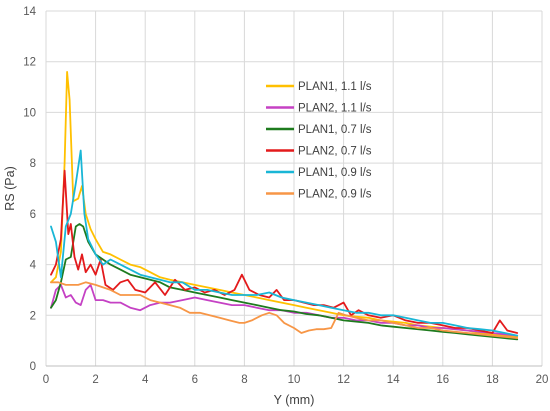 The height and width of the screenshot is (411, 550). Describe the element at coordinates (343, 380) in the screenshot. I see `x-tick-label-6: 12` at that location.